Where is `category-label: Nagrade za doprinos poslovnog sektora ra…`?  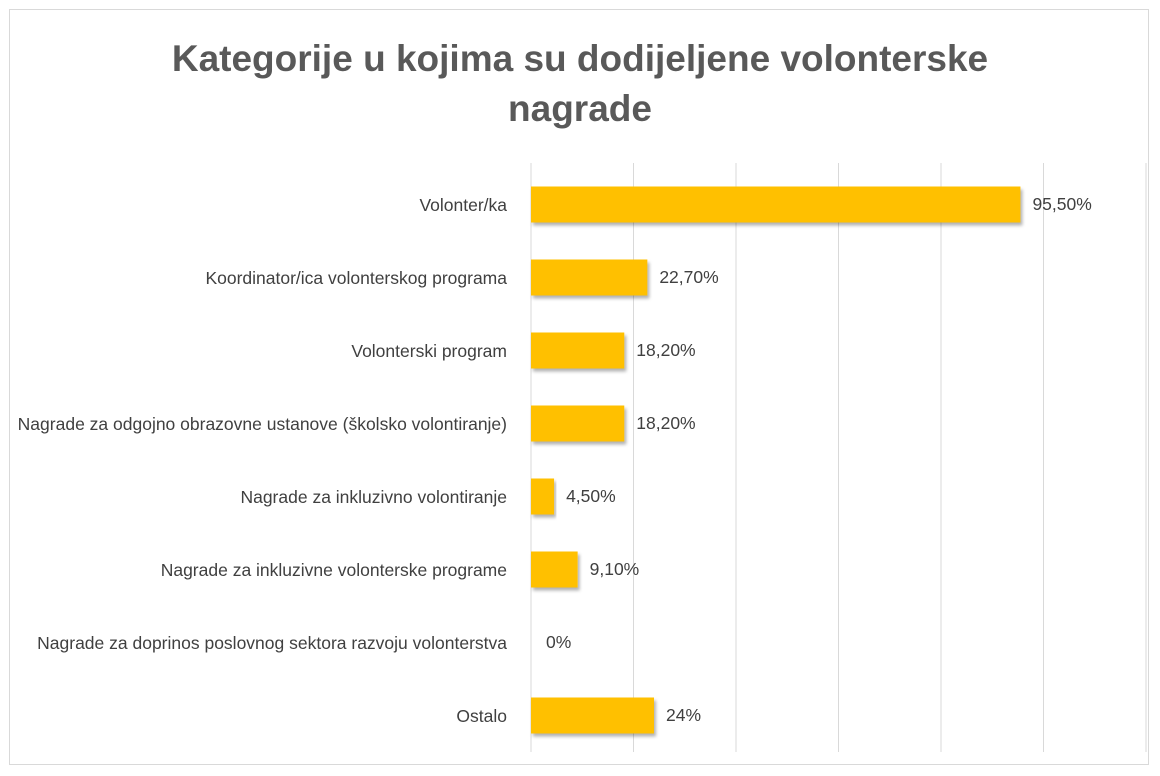 category-label: Nagrade za doprinos poslovnog sektora ra… is located at coordinates (272, 642).